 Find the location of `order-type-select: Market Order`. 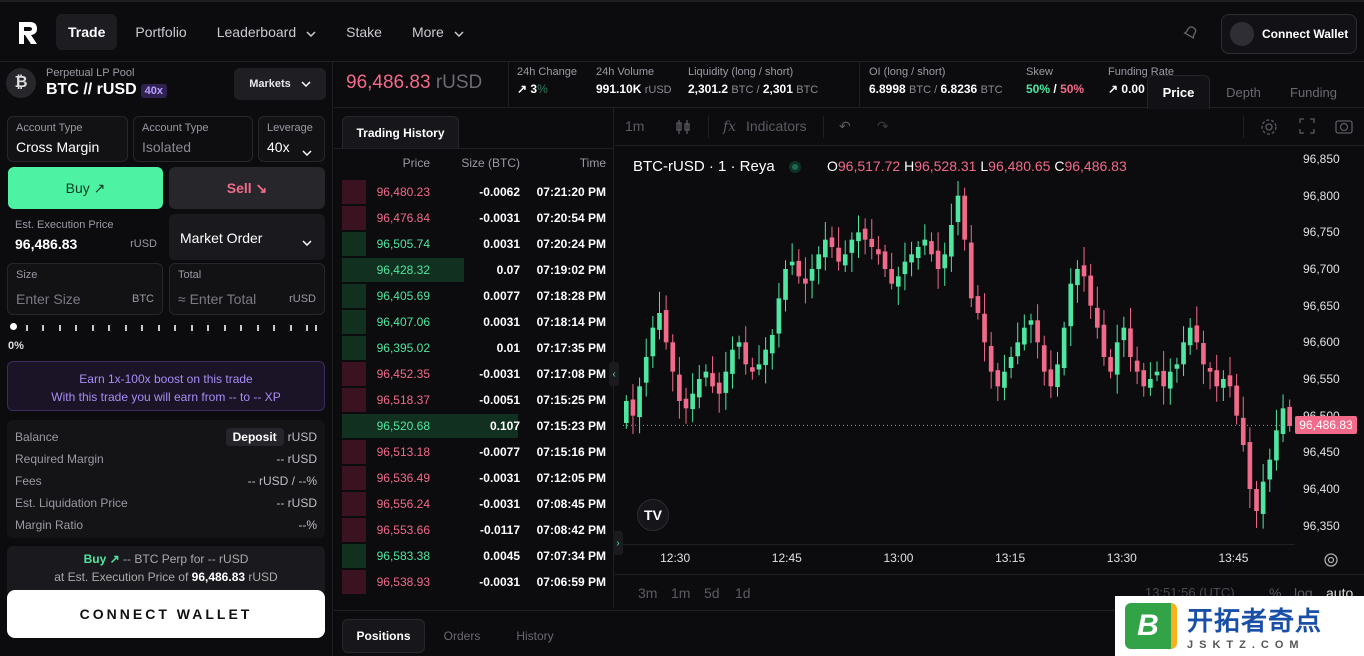

order-type-select: Market Order is located at coordinates (247, 237).